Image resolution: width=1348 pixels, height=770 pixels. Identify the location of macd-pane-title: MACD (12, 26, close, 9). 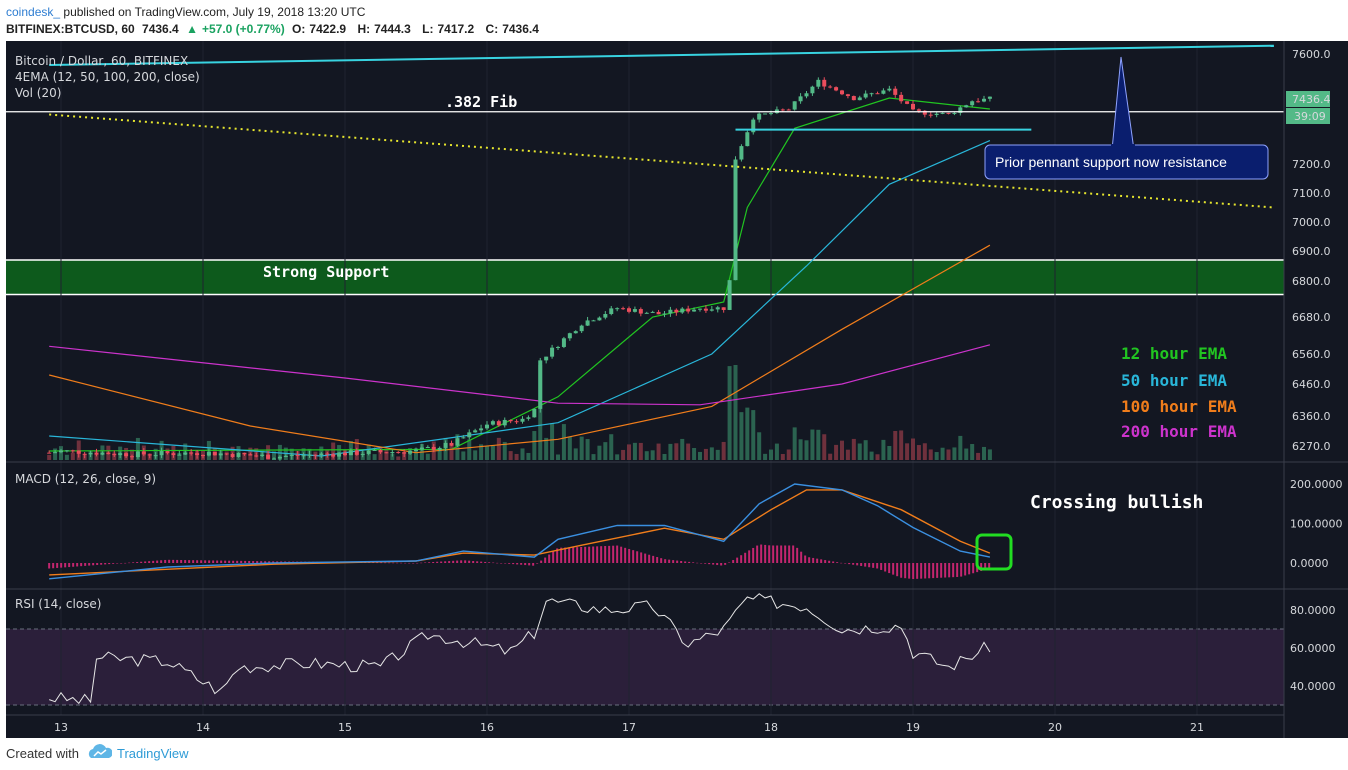
(85, 479).